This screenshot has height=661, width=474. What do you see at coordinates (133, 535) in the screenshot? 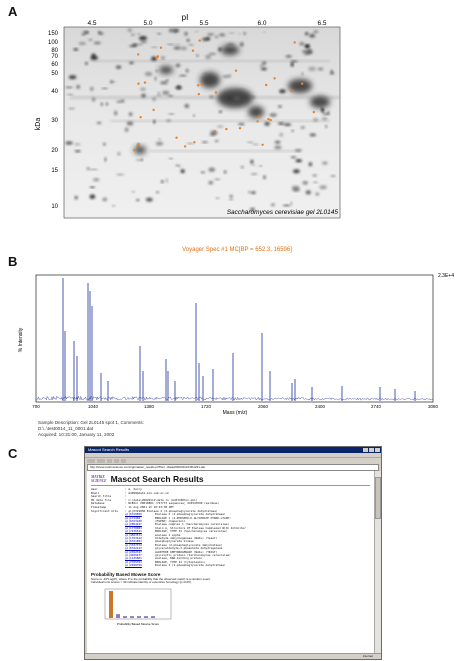
I see `hit-accession-link: gi|4503571` at bounding box center [133, 535].